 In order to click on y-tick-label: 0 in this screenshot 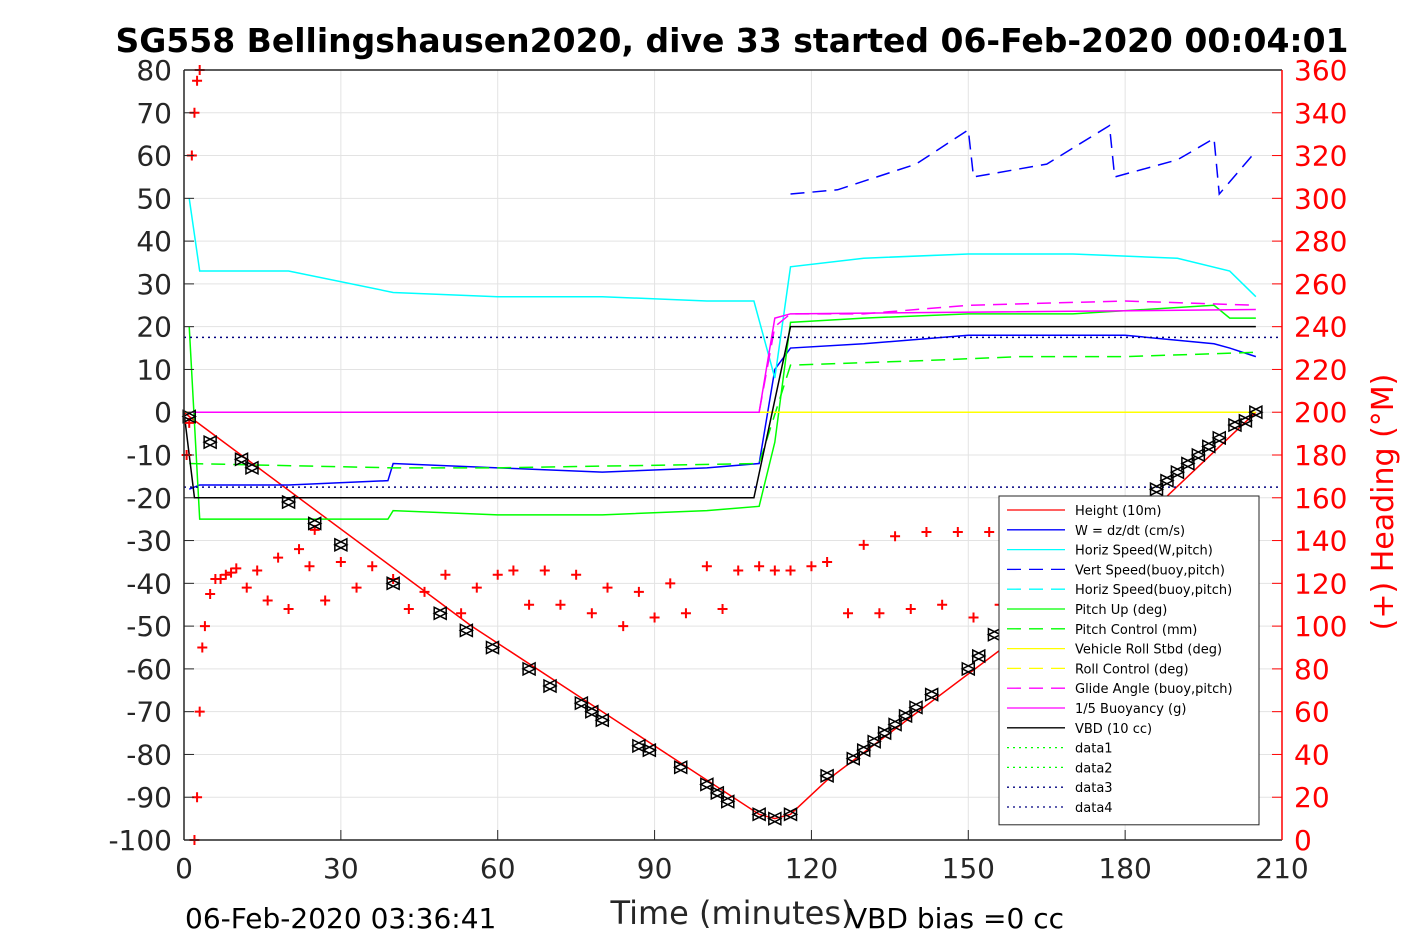, I will do `click(163, 412)`.